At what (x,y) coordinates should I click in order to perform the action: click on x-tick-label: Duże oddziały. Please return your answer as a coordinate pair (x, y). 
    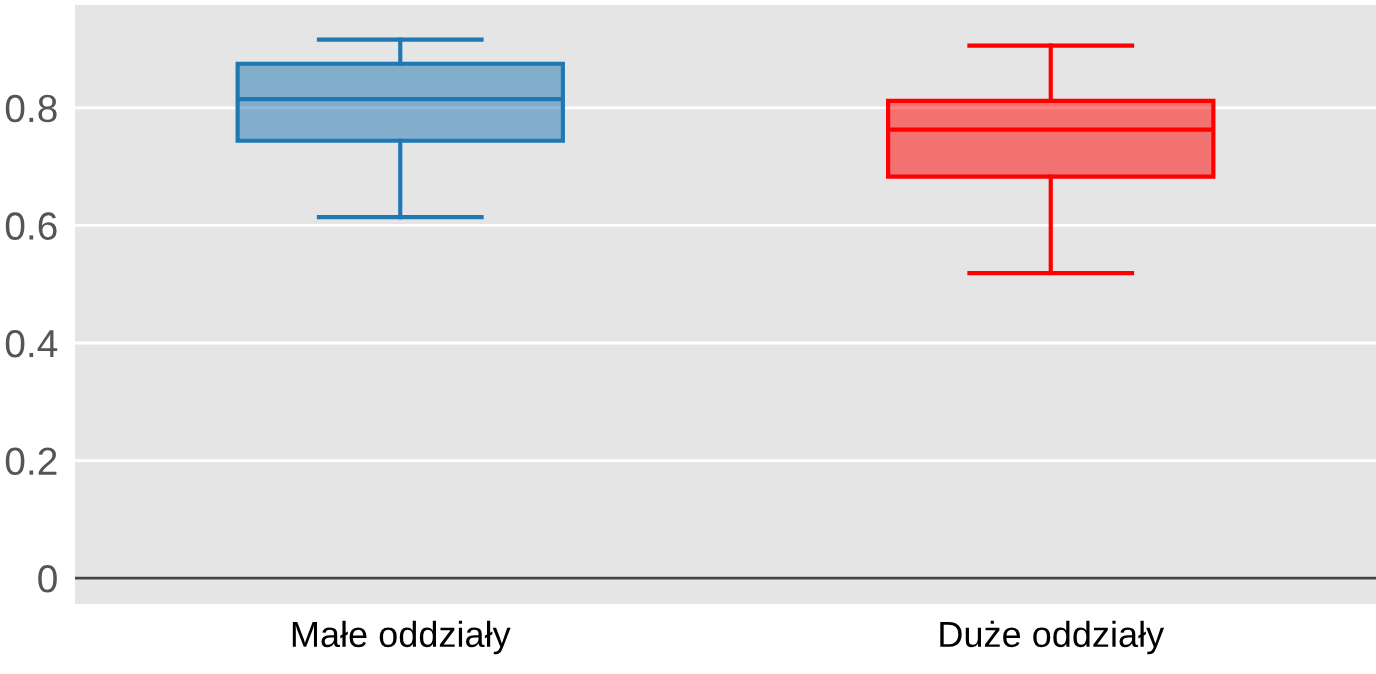
    Looking at the image, I should click on (1052, 637).